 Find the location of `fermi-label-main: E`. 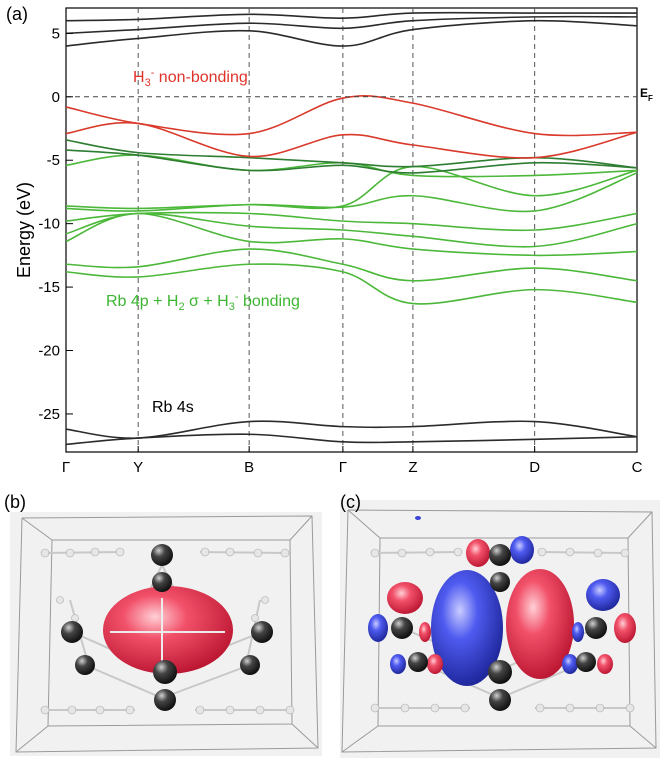

fermi-label-main: E is located at coordinates (644, 93).